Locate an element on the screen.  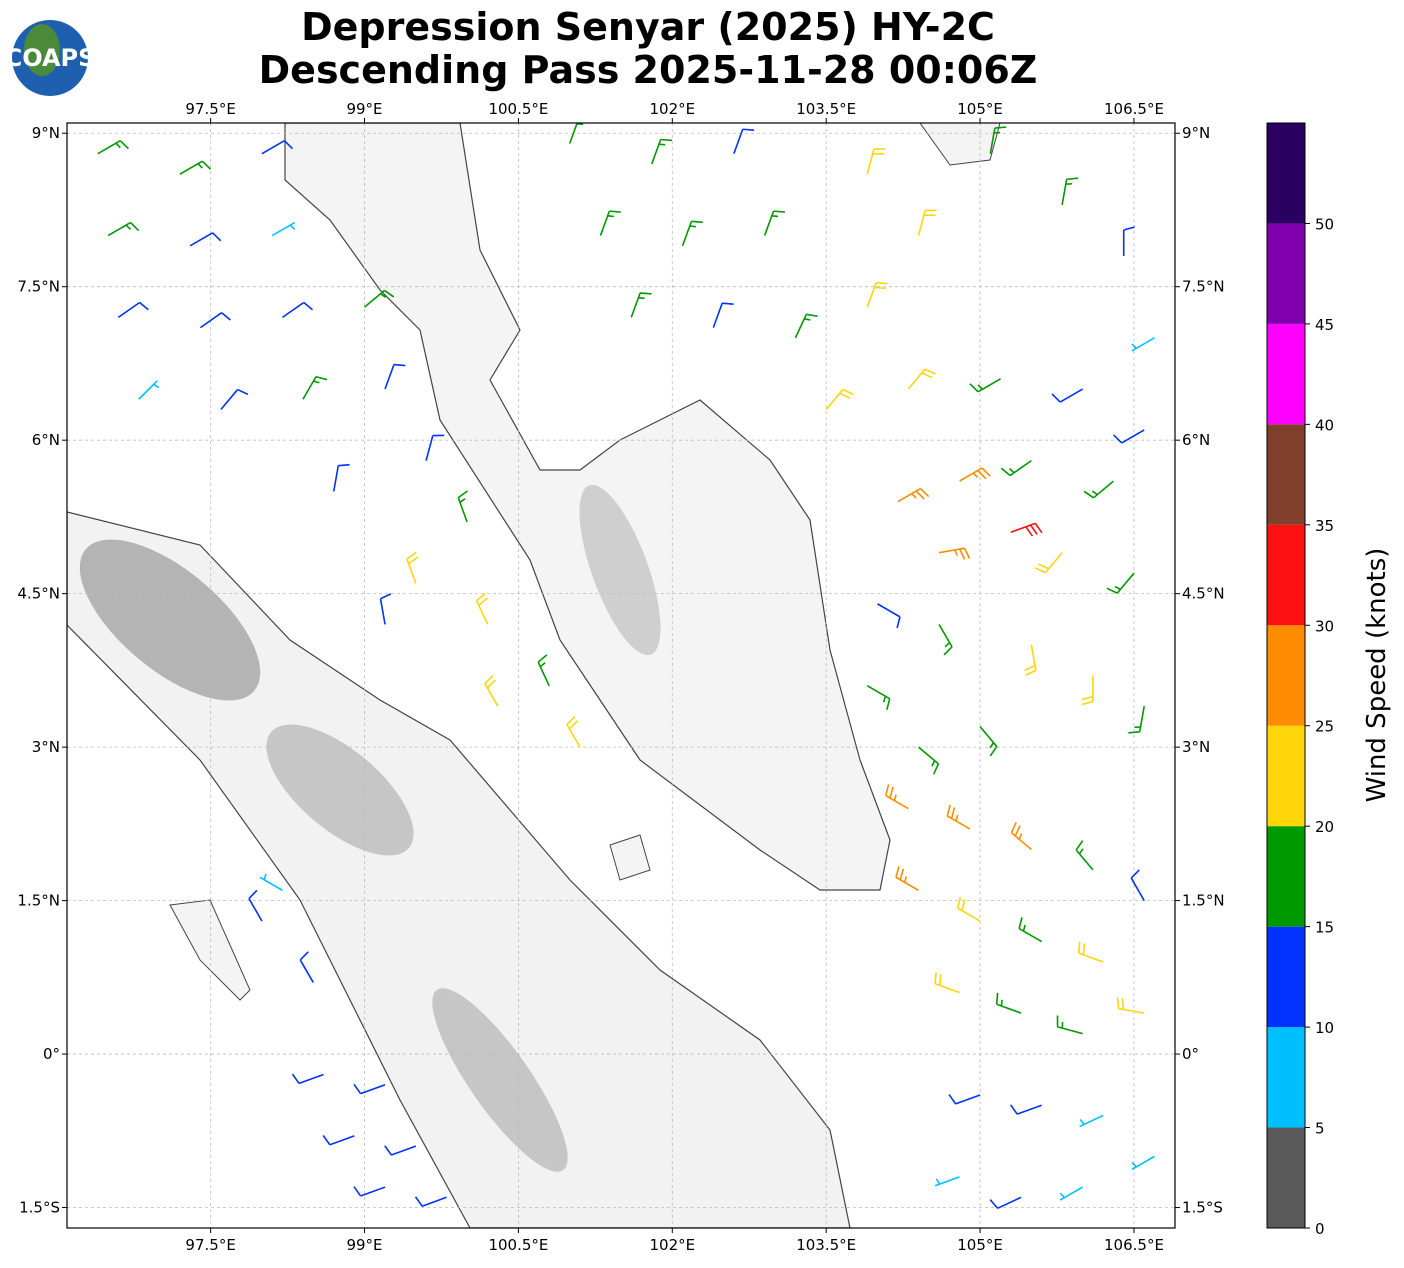
colorbar-tick-label: 5 is located at coordinates (1320, 1129).